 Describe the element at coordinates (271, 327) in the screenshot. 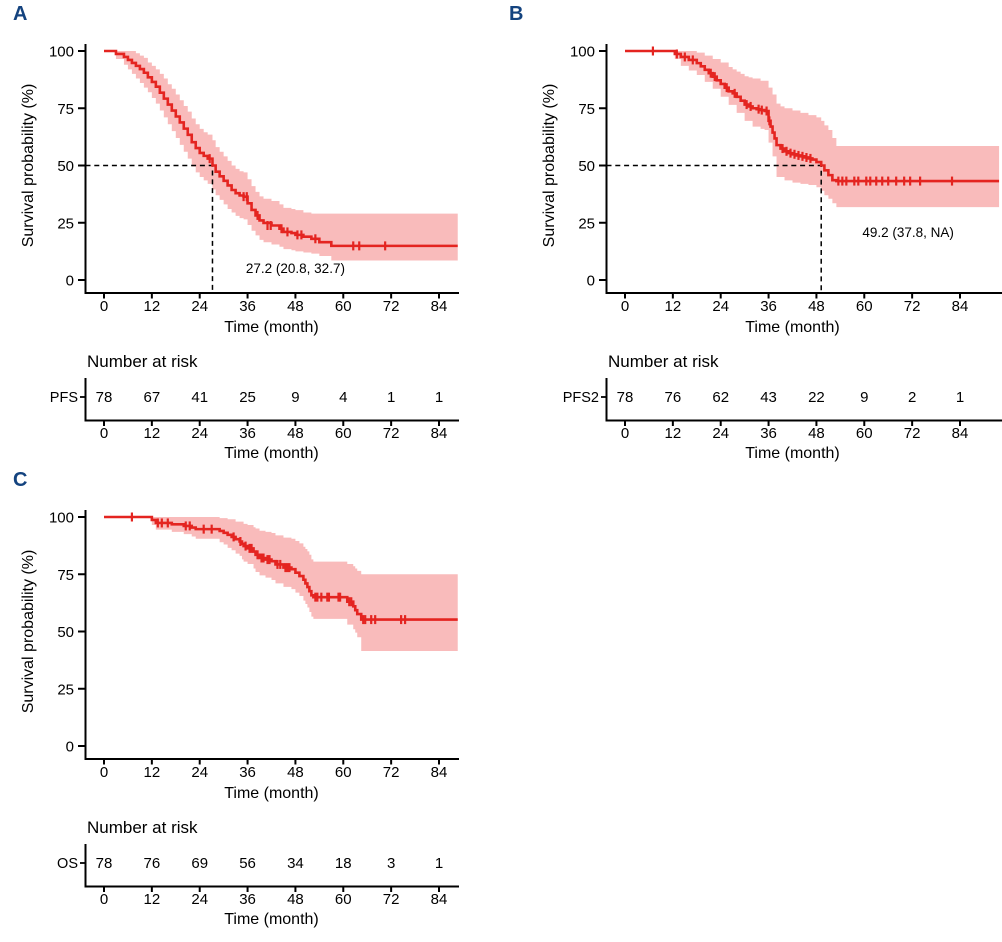

I see `x-axis-label: Time (month)` at that location.